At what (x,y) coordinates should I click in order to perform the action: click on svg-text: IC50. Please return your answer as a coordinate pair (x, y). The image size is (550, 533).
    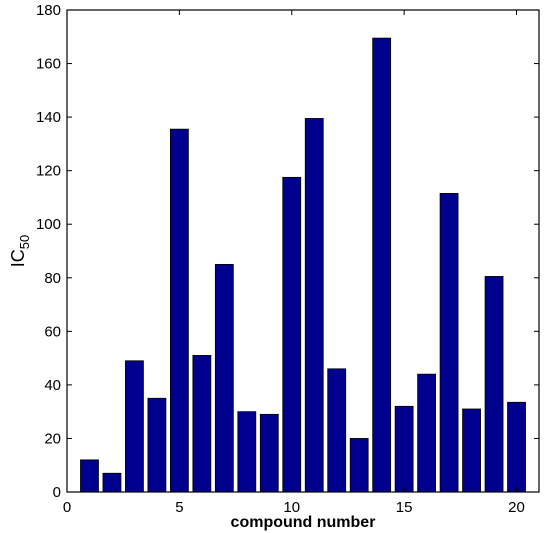
    Looking at the image, I should click on (20, 251).